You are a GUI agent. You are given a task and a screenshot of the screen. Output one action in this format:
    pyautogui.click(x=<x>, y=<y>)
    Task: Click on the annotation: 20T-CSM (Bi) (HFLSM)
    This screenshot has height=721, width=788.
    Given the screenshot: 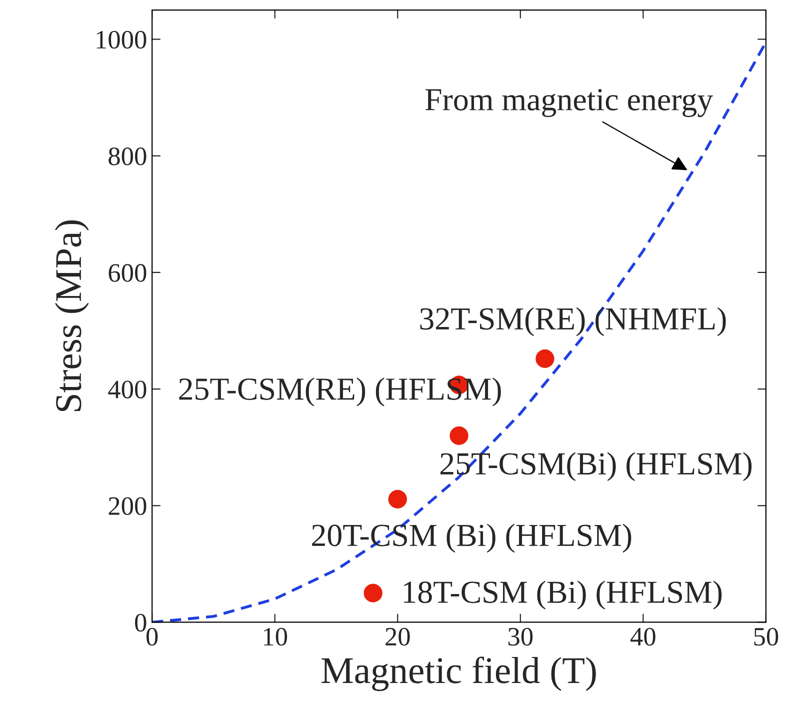 What is the action you would take?
    pyautogui.click(x=472, y=538)
    